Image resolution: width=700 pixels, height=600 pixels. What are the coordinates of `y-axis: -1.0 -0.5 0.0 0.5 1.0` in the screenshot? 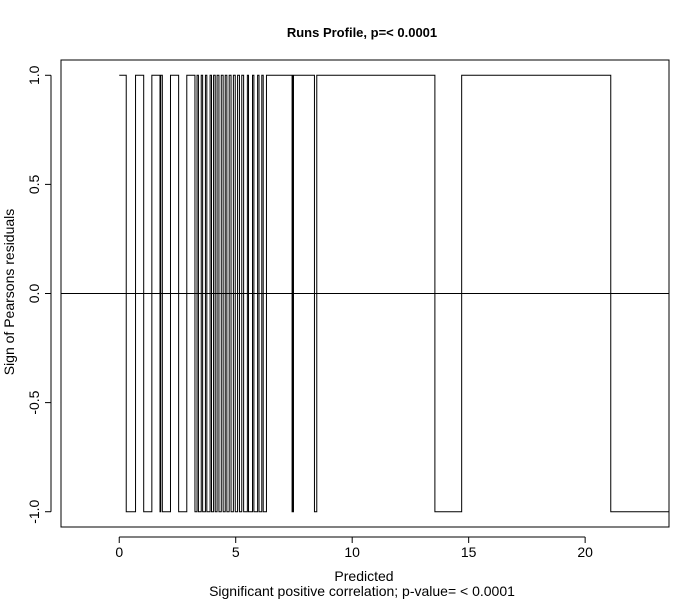 It's located at (39, 294).